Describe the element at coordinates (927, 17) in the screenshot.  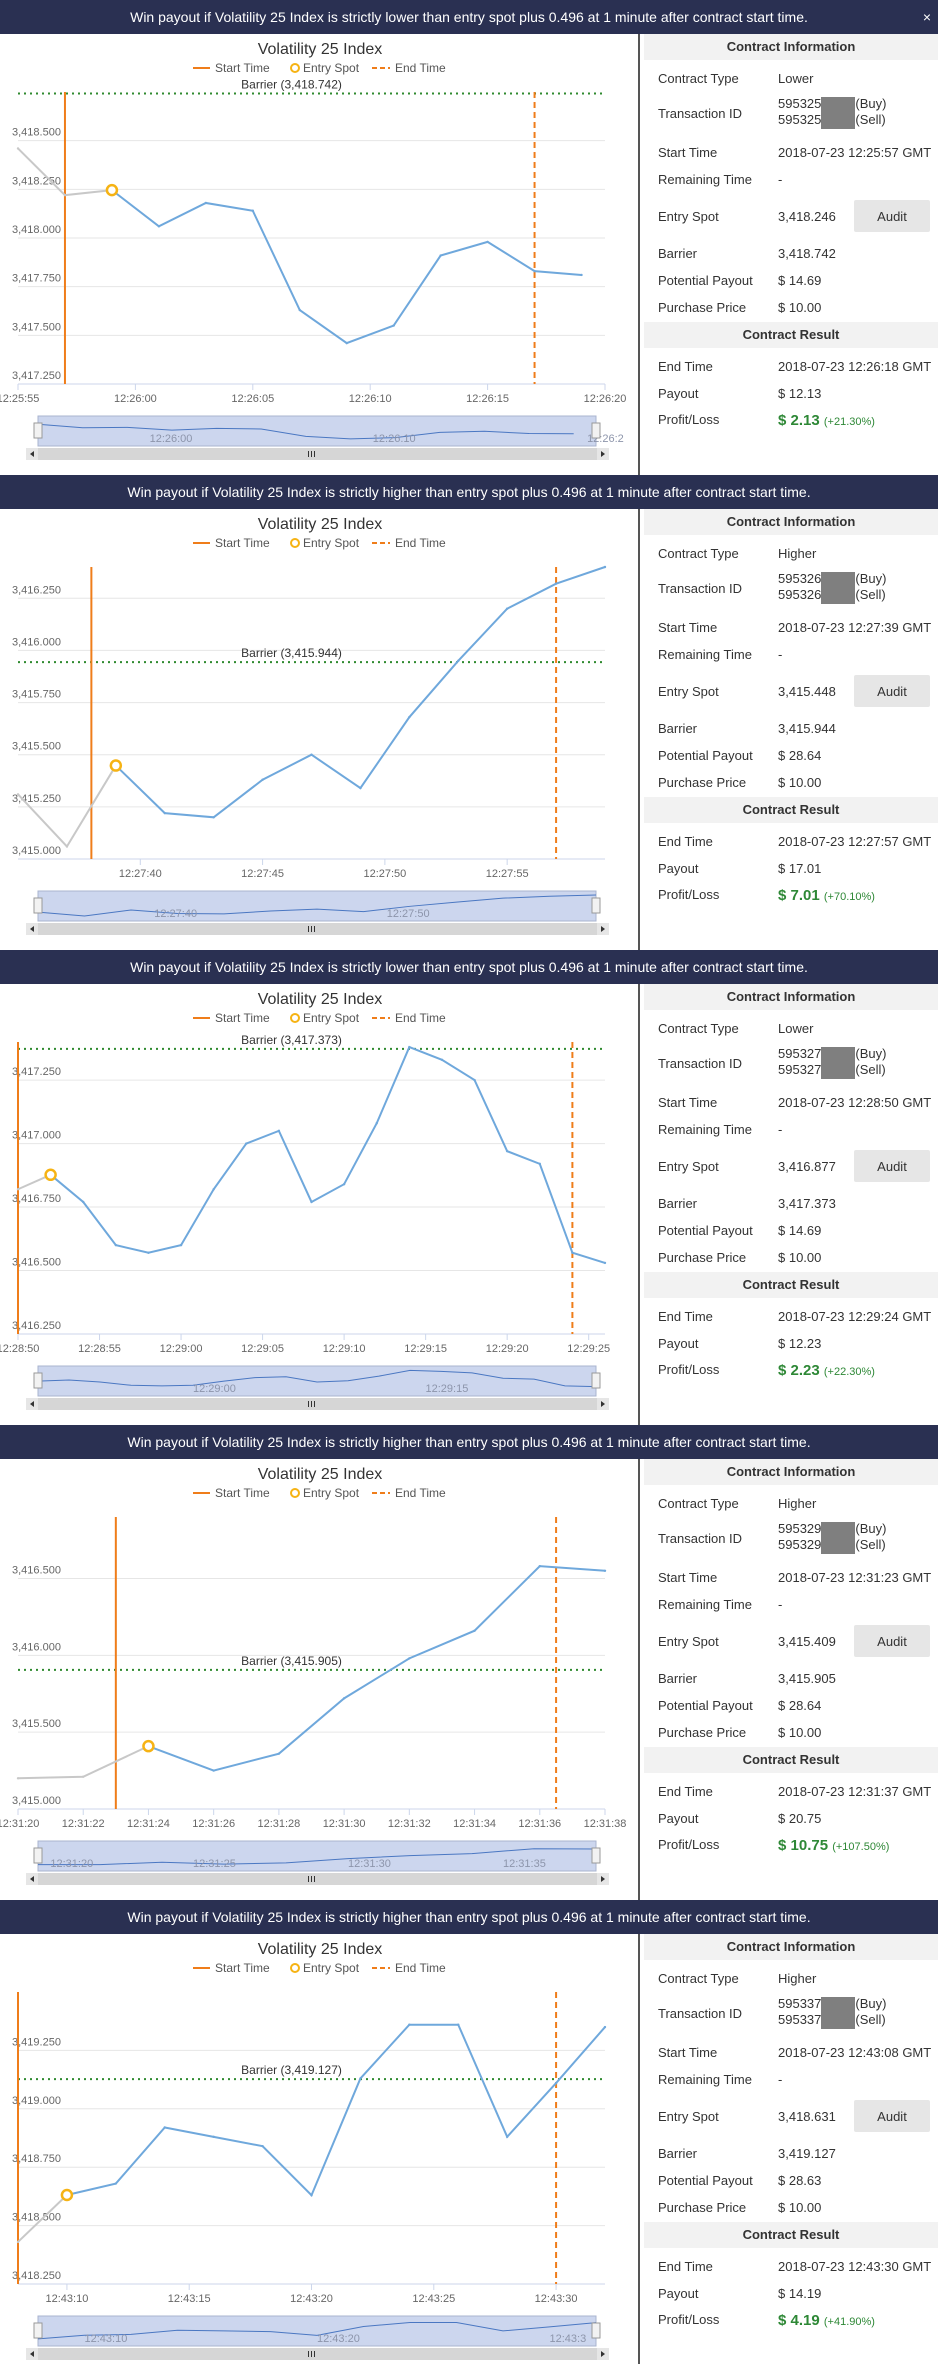
I see `close-icon: ×` at that location.